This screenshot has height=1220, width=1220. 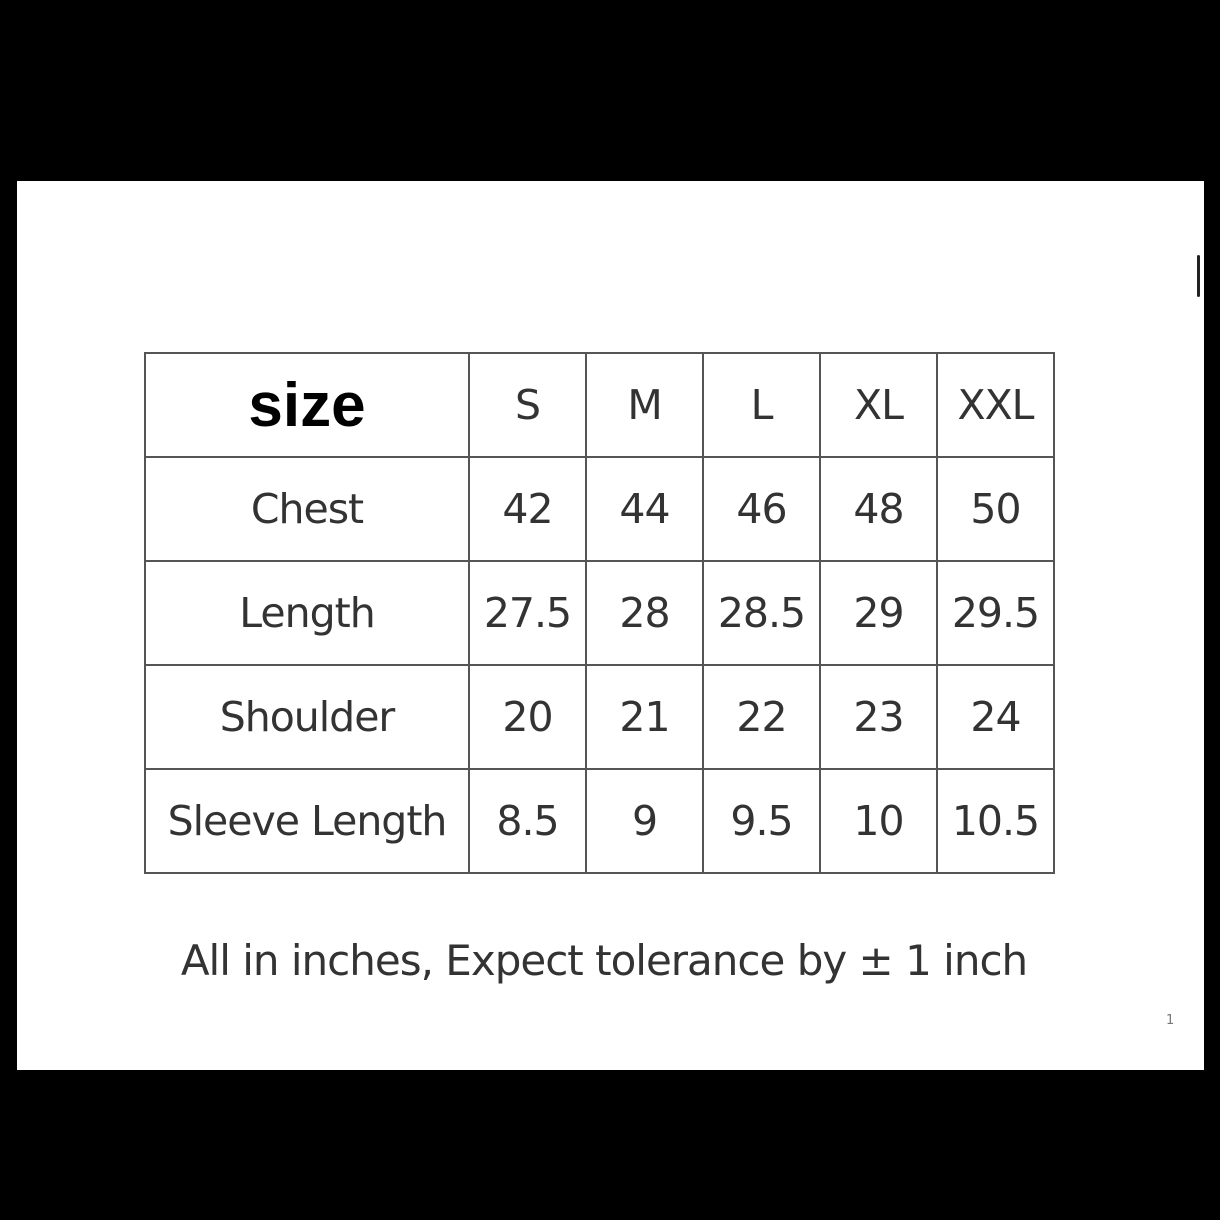 What do you see at coordinates (527, 821) in the screenshot?
I see `cell: 8.5` at bounding box center [527, 821].